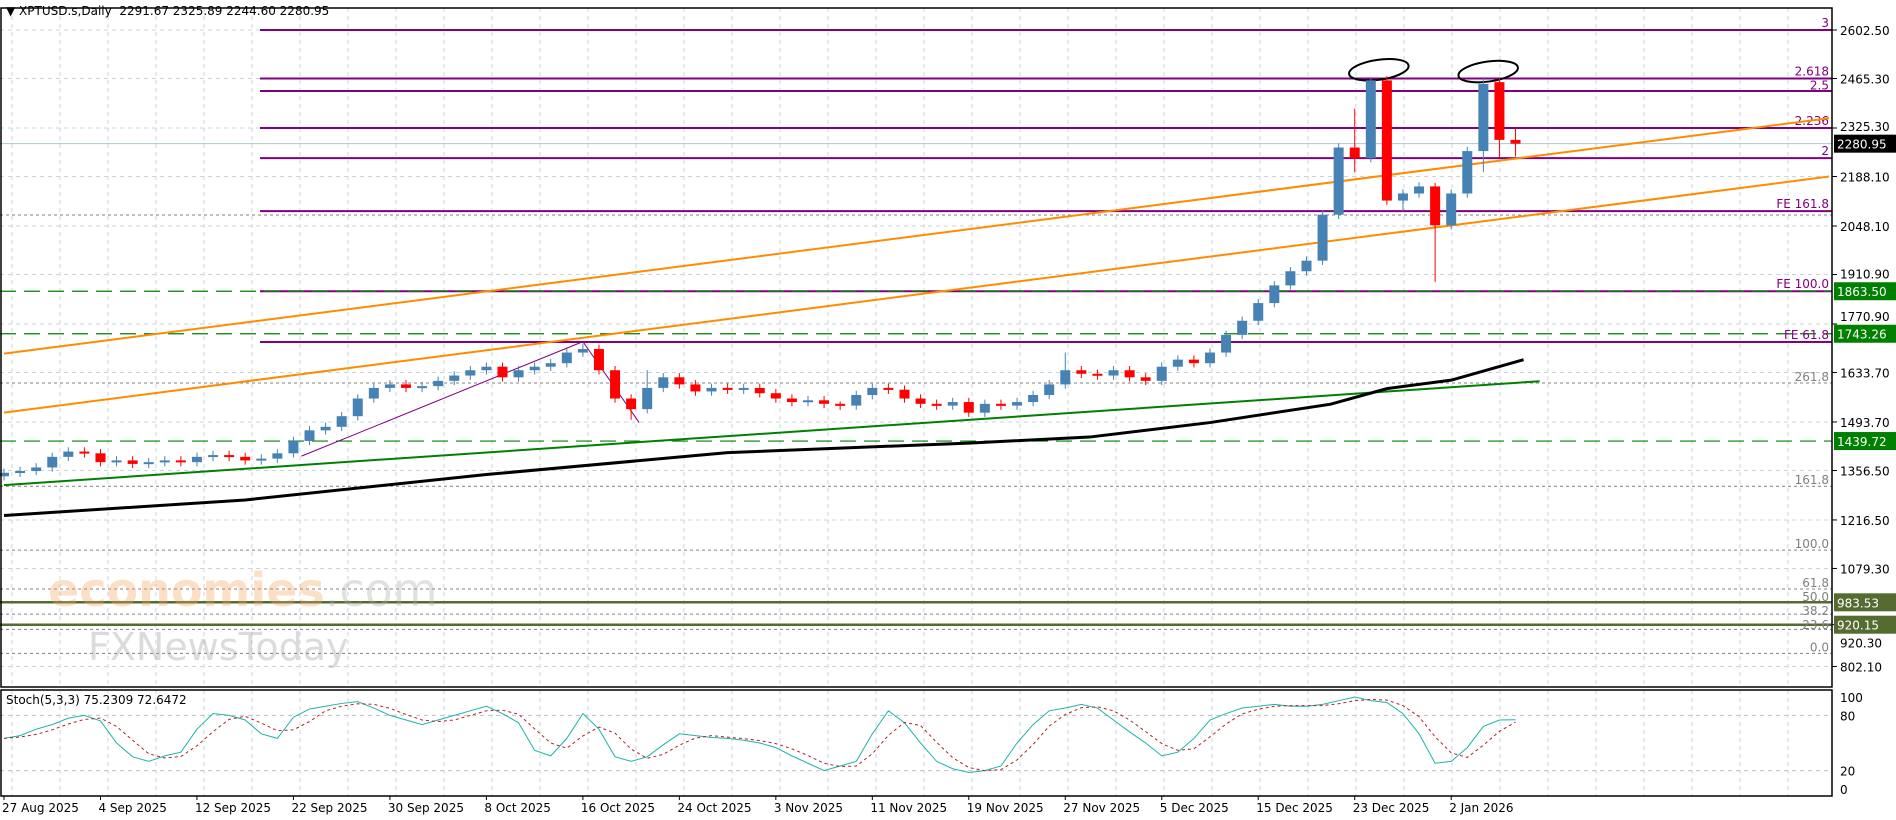 This screenshot has width=1896, height=820. What do you see at coordinates (1844, 790) in the screenshot?
I see `stoch-tick-label: 0` at bounding box center [1844, 790].